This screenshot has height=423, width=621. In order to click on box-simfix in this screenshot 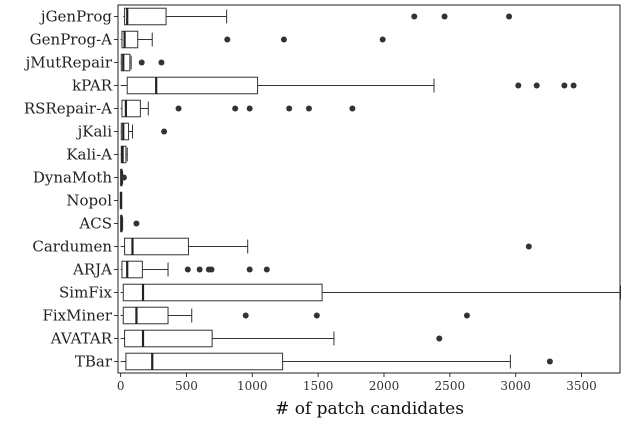, I will do `click(222, 292)`.